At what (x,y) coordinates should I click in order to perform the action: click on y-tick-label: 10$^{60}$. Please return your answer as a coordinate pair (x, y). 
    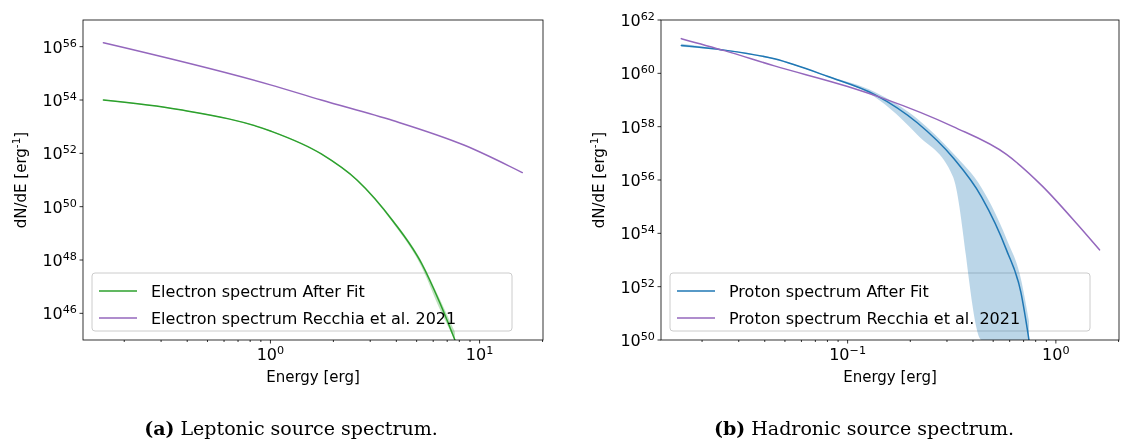
    Looking at the image, I should click on (637, 73).